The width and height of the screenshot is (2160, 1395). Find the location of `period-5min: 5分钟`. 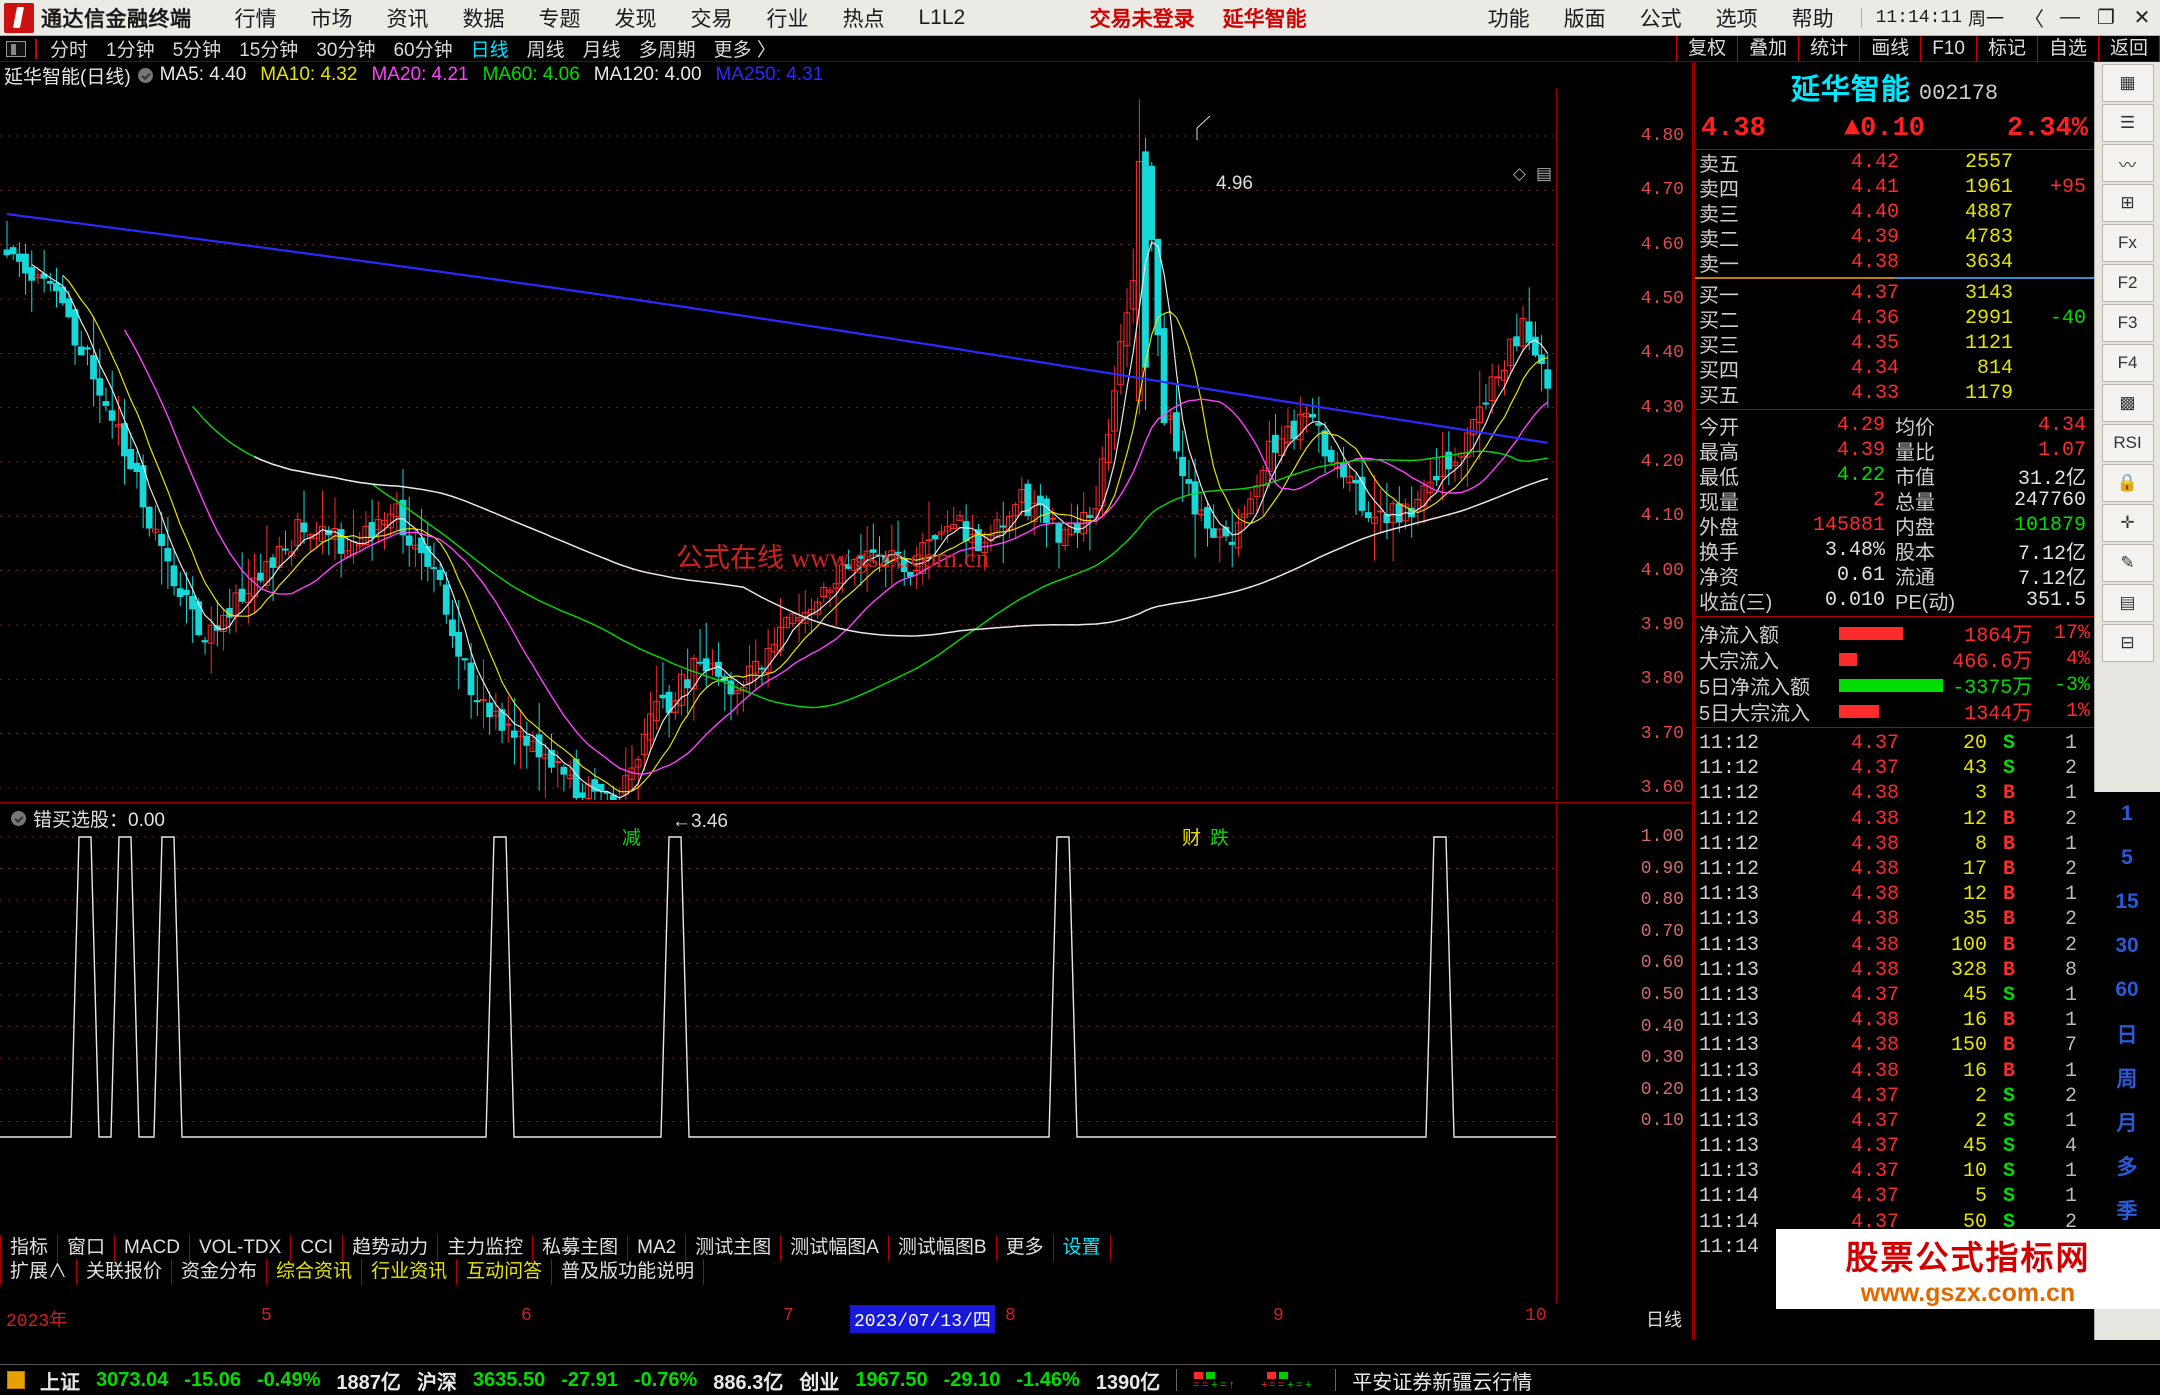

period-5min: 5分钟 is located at coordinates (197, 50).